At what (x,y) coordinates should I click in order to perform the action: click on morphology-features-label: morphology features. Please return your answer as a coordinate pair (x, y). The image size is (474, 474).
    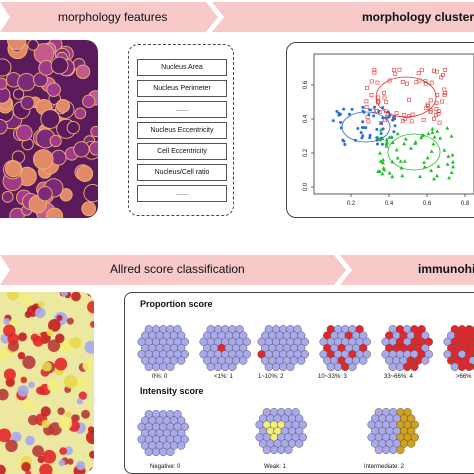
    Looking at the image, I should click on (113, 17).